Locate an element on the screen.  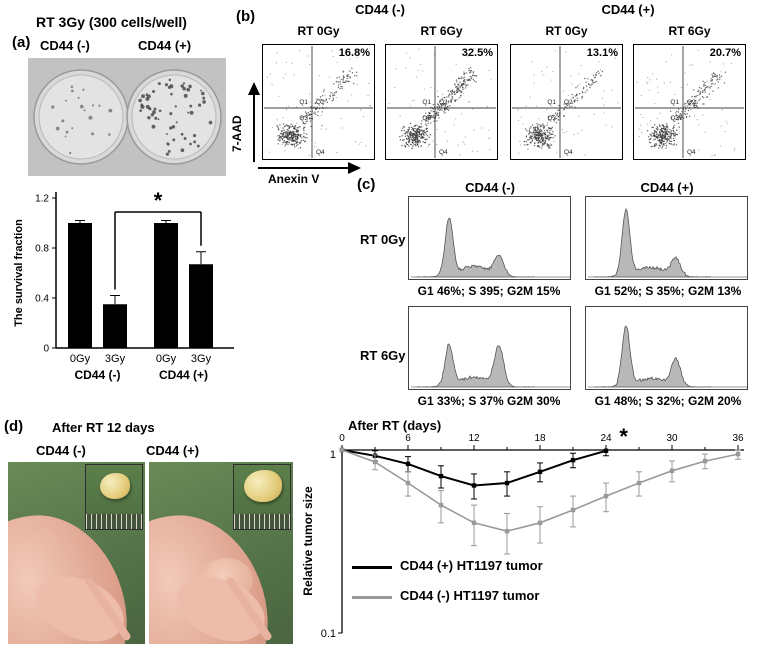
panel-d-photo-label-neg: CD44 (-) is located at coordinates (61, 450).